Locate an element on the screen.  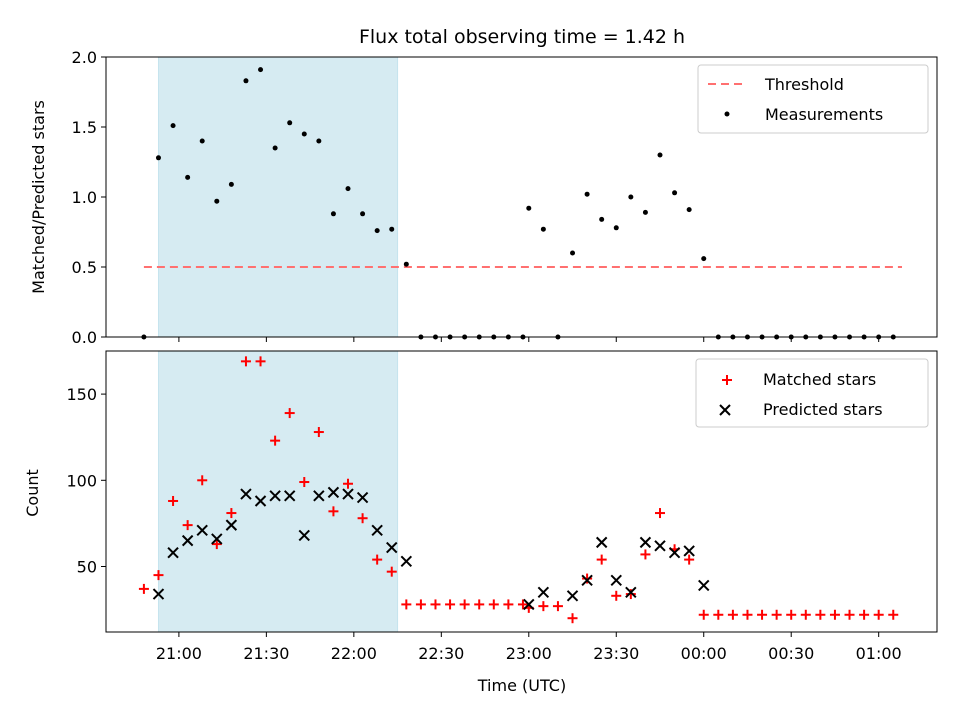
top-legend: Threshold Measurements is located at coordinates (813, 99).